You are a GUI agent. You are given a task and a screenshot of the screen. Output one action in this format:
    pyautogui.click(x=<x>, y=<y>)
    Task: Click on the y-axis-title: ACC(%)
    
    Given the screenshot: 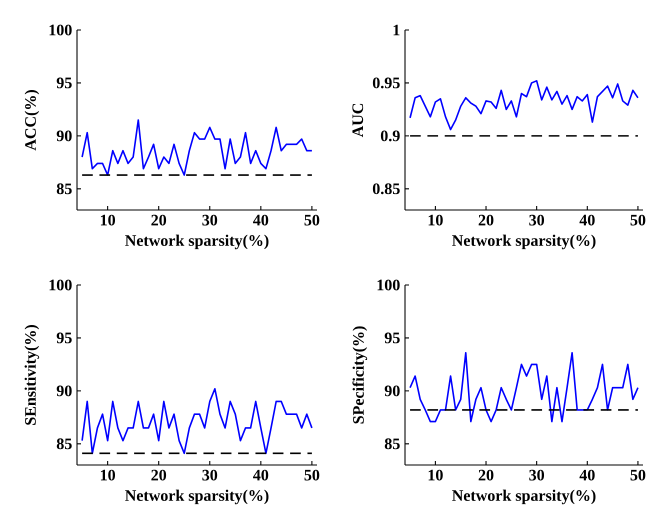 What is the action you would take?
    pyautogui.click(x=32, y=120)
    